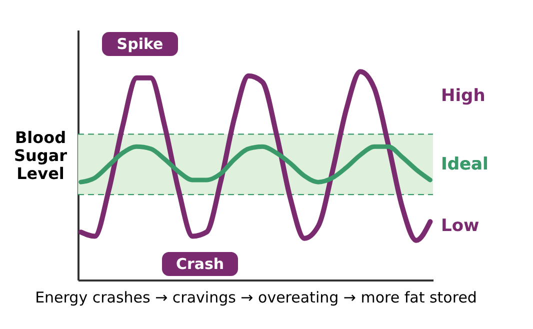  I want to click on text: High, so click(463, 96).